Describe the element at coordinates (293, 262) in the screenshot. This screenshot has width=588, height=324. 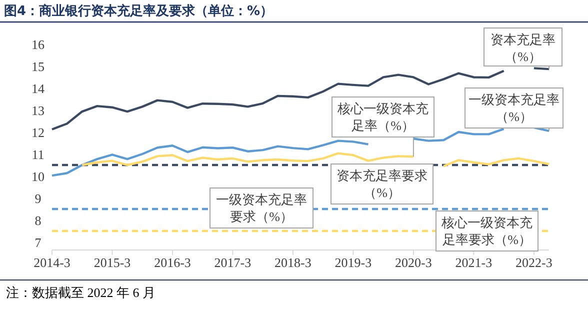
I see `x-tick-label: 2018-3` at that location.